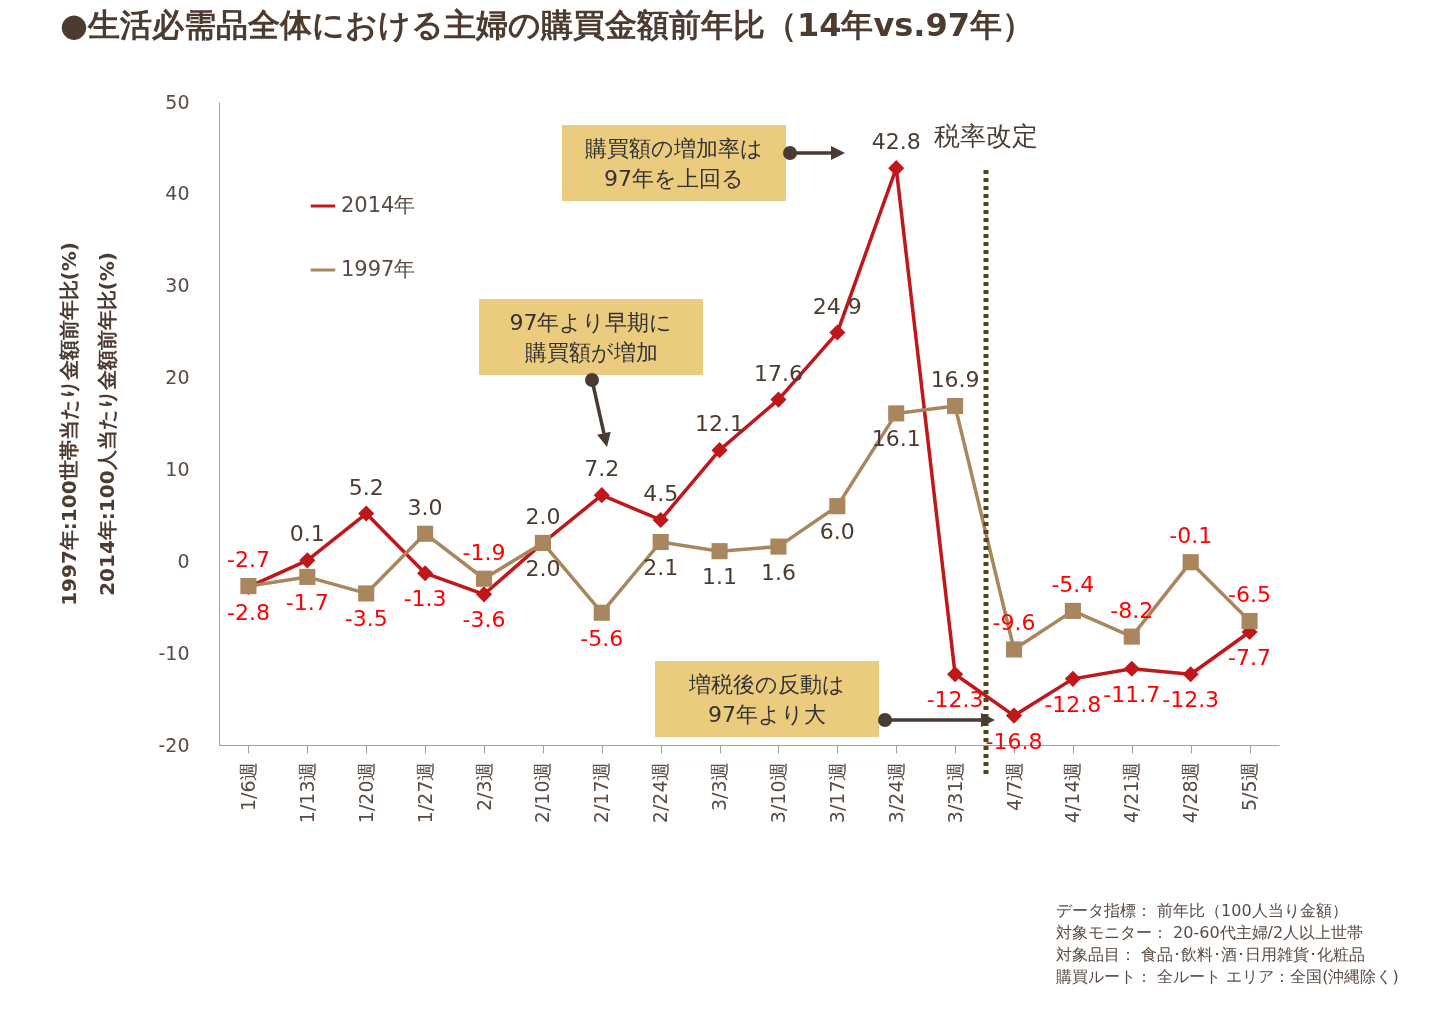 The height and width of the screenshot is (1027, 1444). Describe the element at coordinates (183, 560) in the screenshot. I see `y-tick-label: 0` at that location.